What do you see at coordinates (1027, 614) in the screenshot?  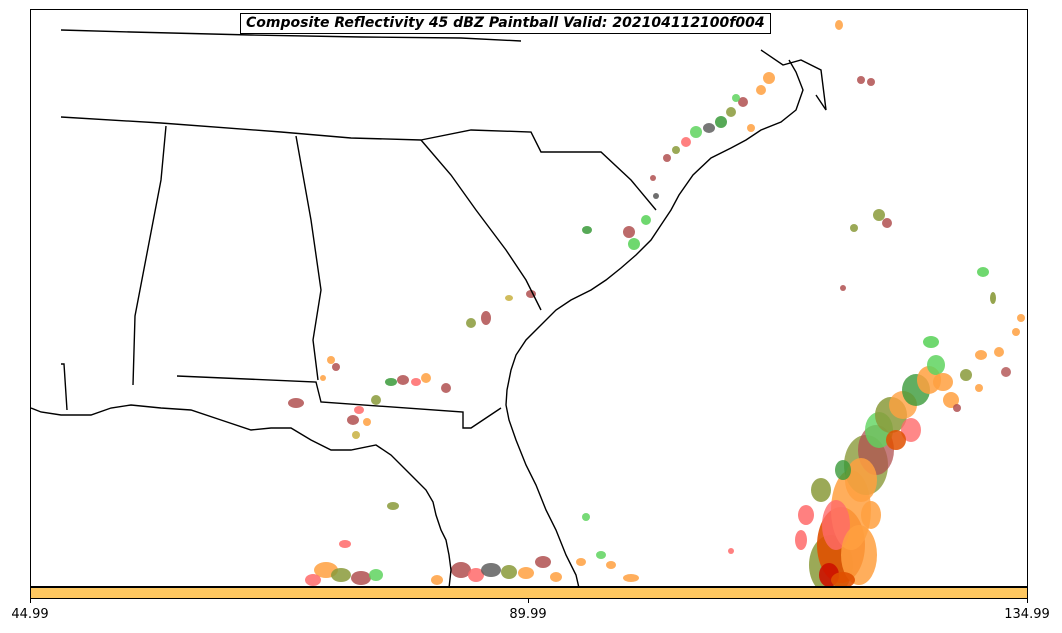 I see `colorbar-tick-label-max: 134.99` at bounding box center [1027, 614].